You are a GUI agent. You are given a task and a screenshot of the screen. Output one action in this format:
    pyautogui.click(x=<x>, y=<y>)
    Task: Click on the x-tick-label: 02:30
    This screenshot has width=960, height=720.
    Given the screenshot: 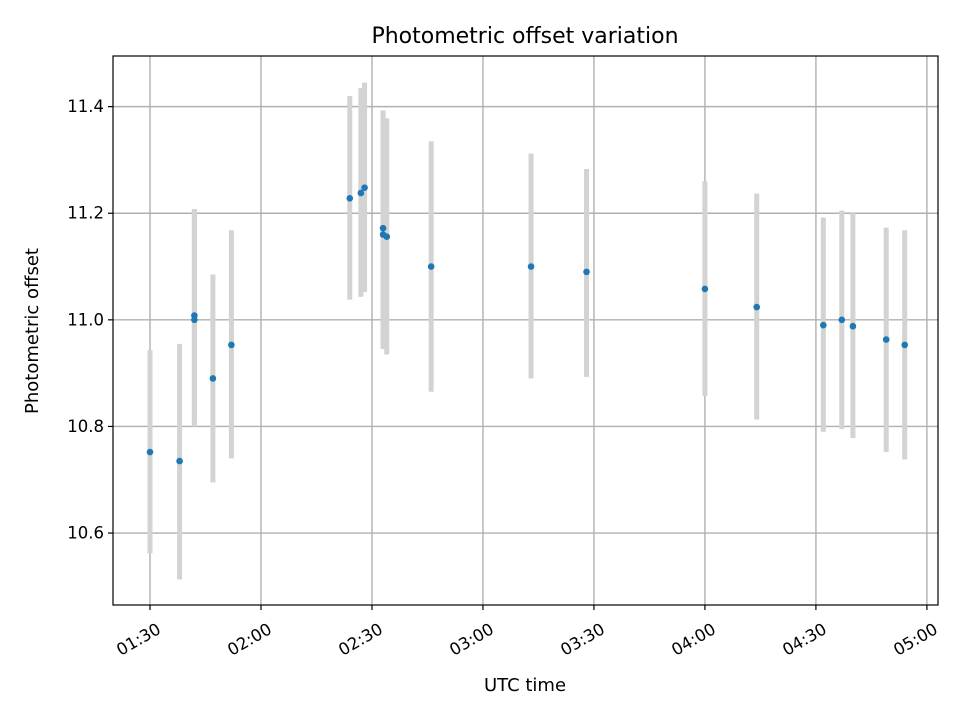 What is the action you would take?
    pyautogui.click(x=360, y=639)
    